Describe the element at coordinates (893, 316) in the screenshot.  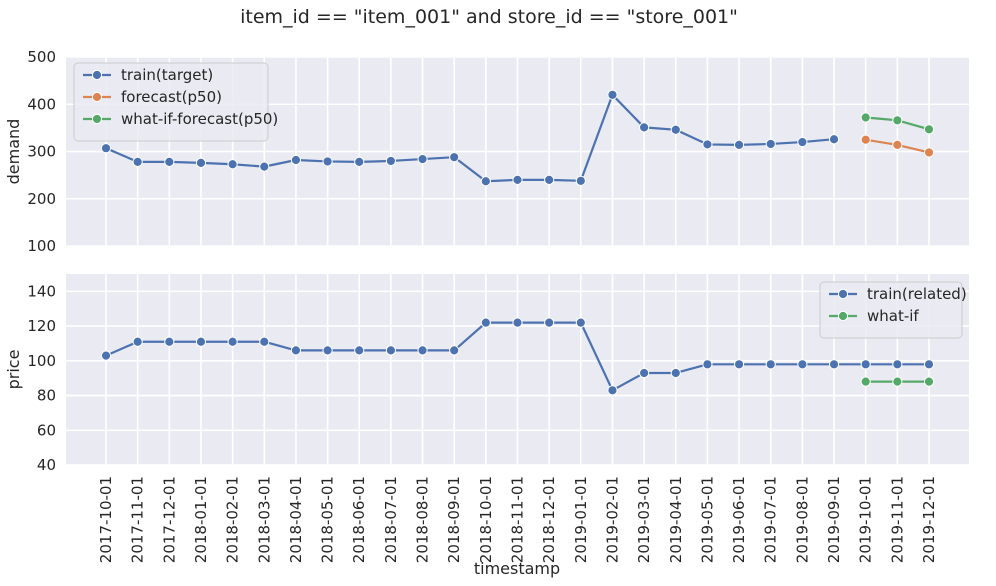
I see `legend-entry: what-if` at that location.